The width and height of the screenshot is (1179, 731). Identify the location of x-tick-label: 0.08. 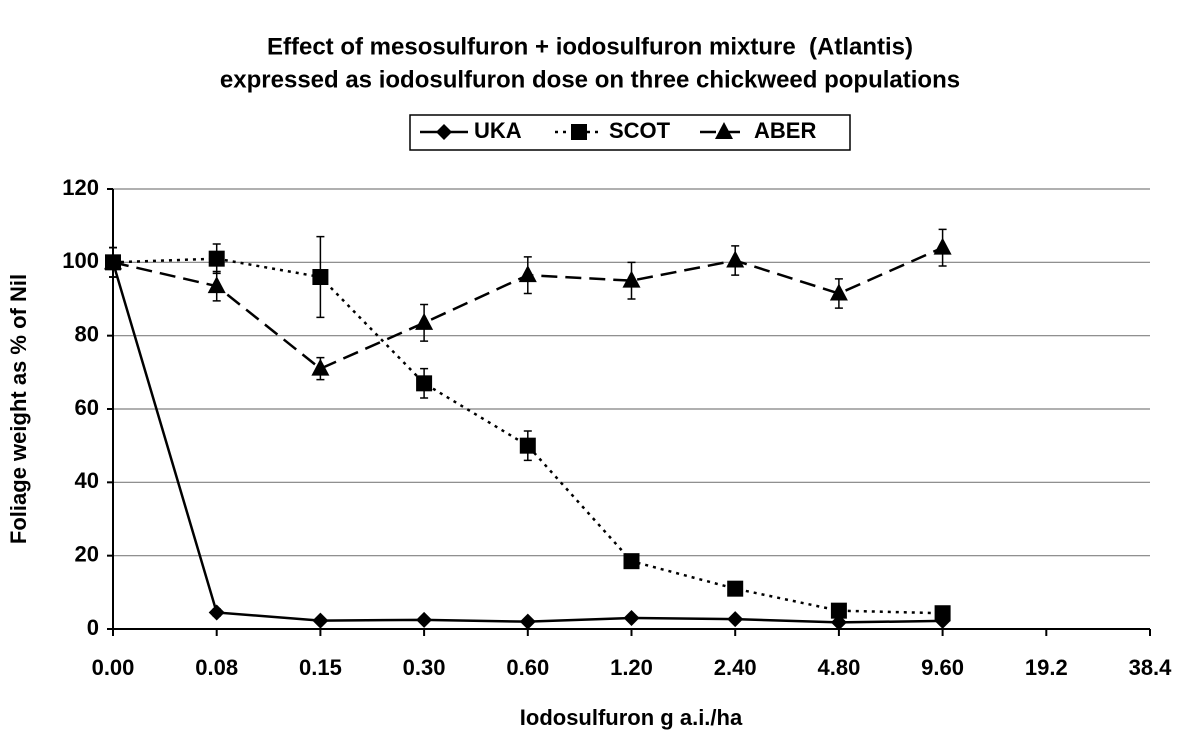
(216, 667).